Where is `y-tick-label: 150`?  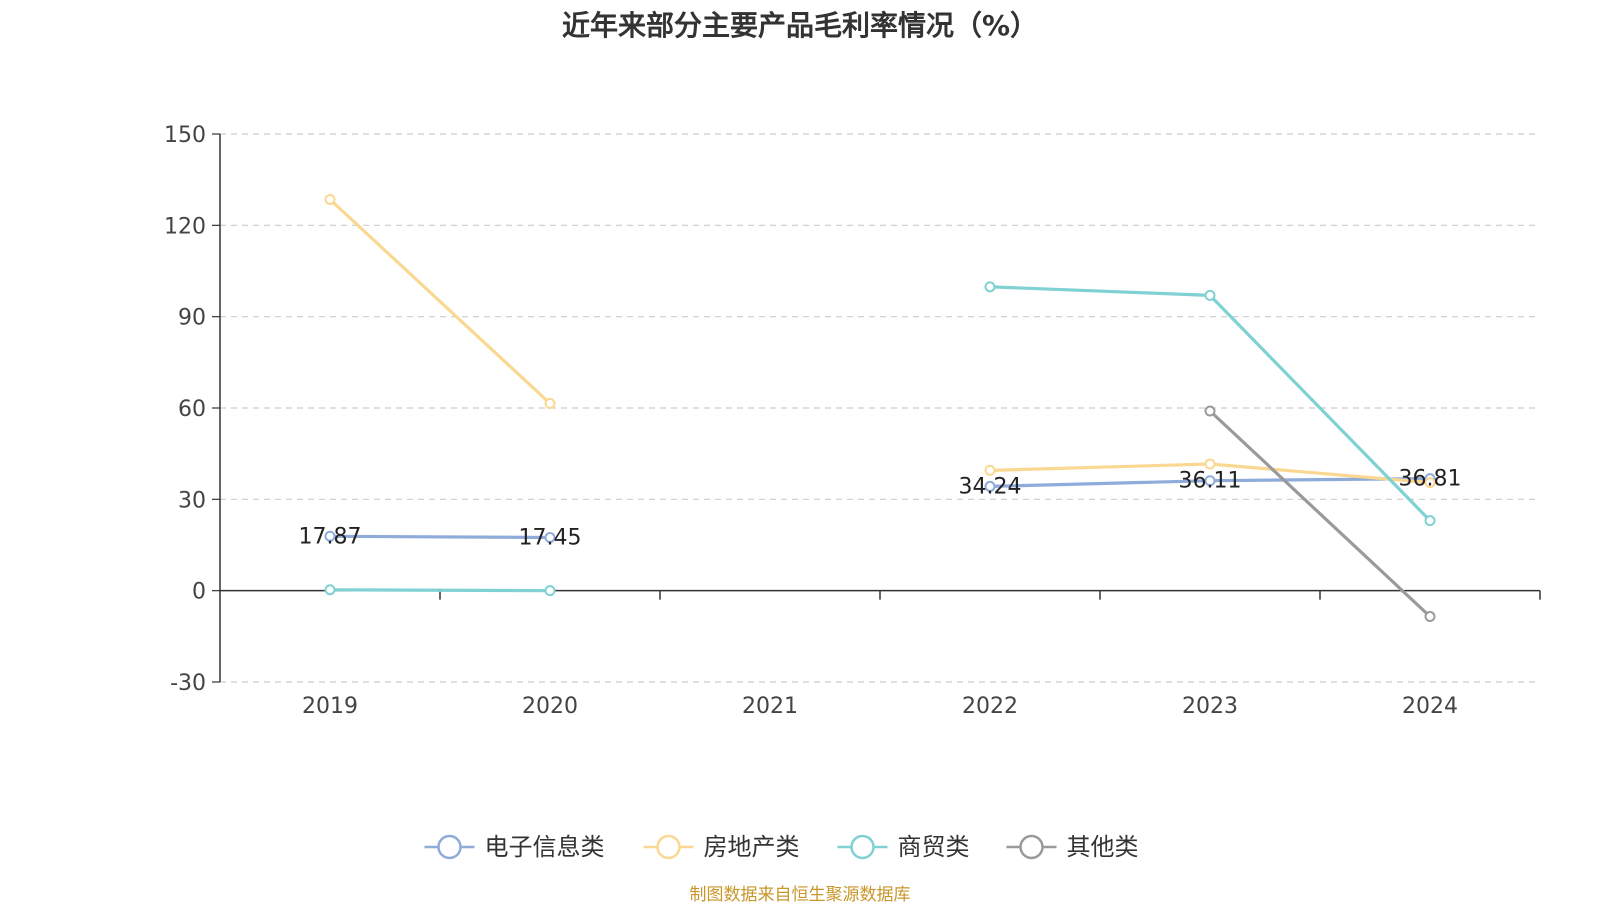
y-tick-label: 150 is located at coordinates (185, 135).